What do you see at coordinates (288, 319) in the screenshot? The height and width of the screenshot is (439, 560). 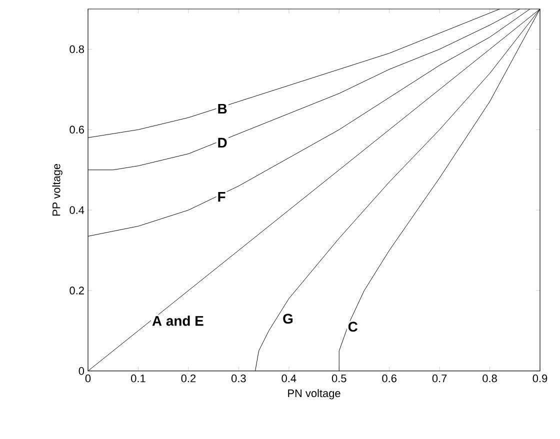 I see `annotation: G` at bounding box center [288, 319].